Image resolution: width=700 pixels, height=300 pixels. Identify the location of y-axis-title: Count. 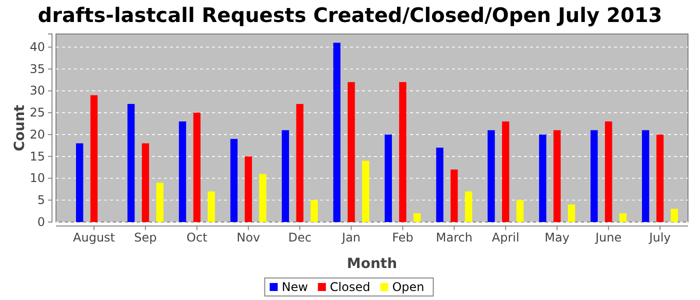
(20, 128).